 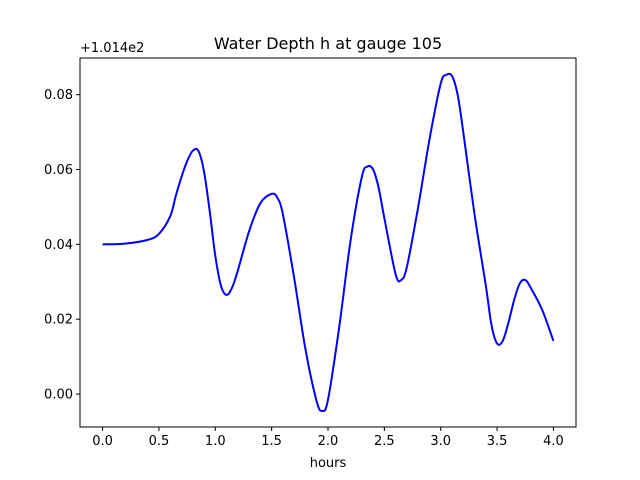 I want to click on x-tick-label: 0.0, so click(x=102, y=441).